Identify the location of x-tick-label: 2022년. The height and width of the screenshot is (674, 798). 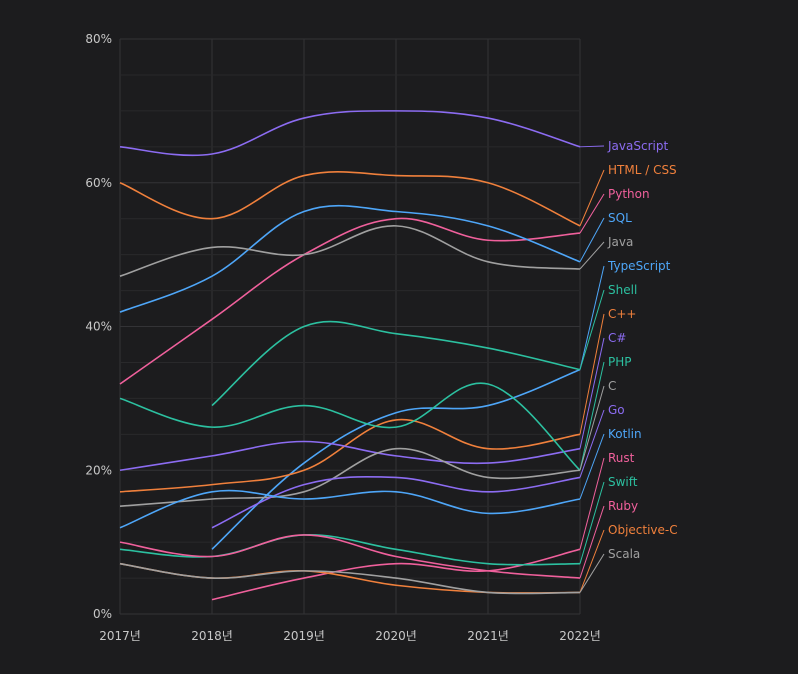
(580, 636).